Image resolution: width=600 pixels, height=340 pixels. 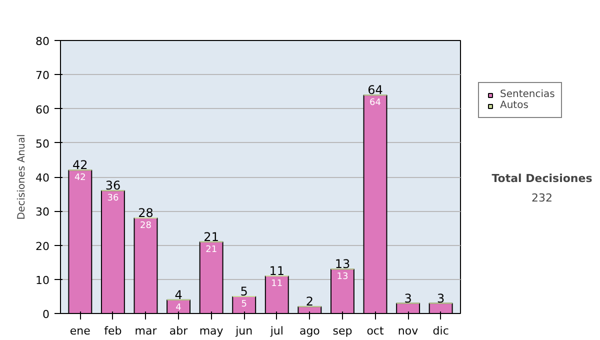 I want to click on y-tick-label: 30, so click(x=43, y=212).